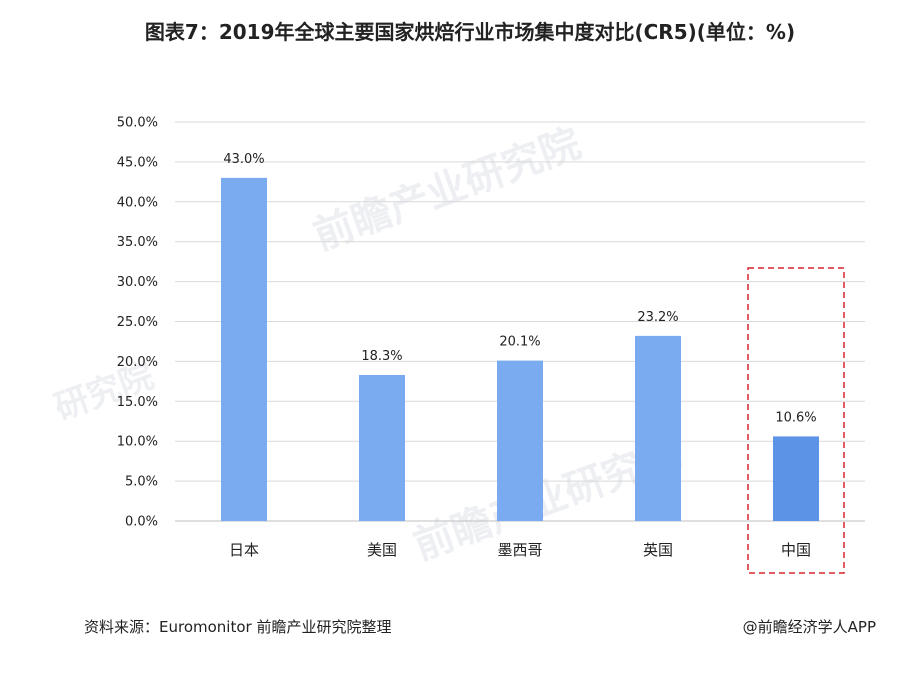 This screenshot has height=677, width=908. I want to click on y-tick-label: 0.0%, so click(141, 522).